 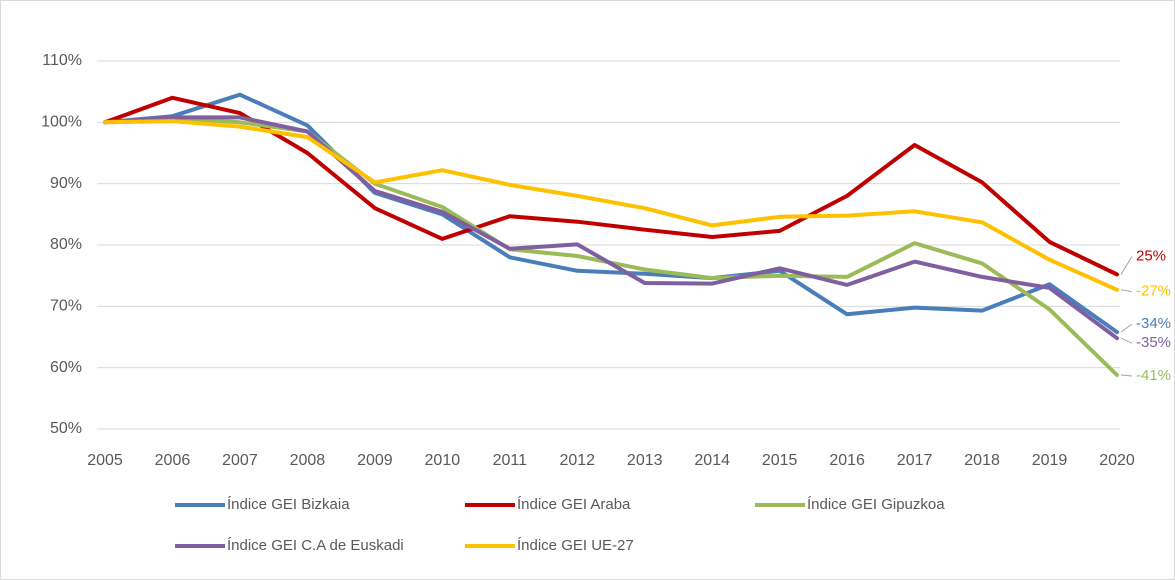 I want to click on x-tick-label: 2020, so click(x=1117, y=460).